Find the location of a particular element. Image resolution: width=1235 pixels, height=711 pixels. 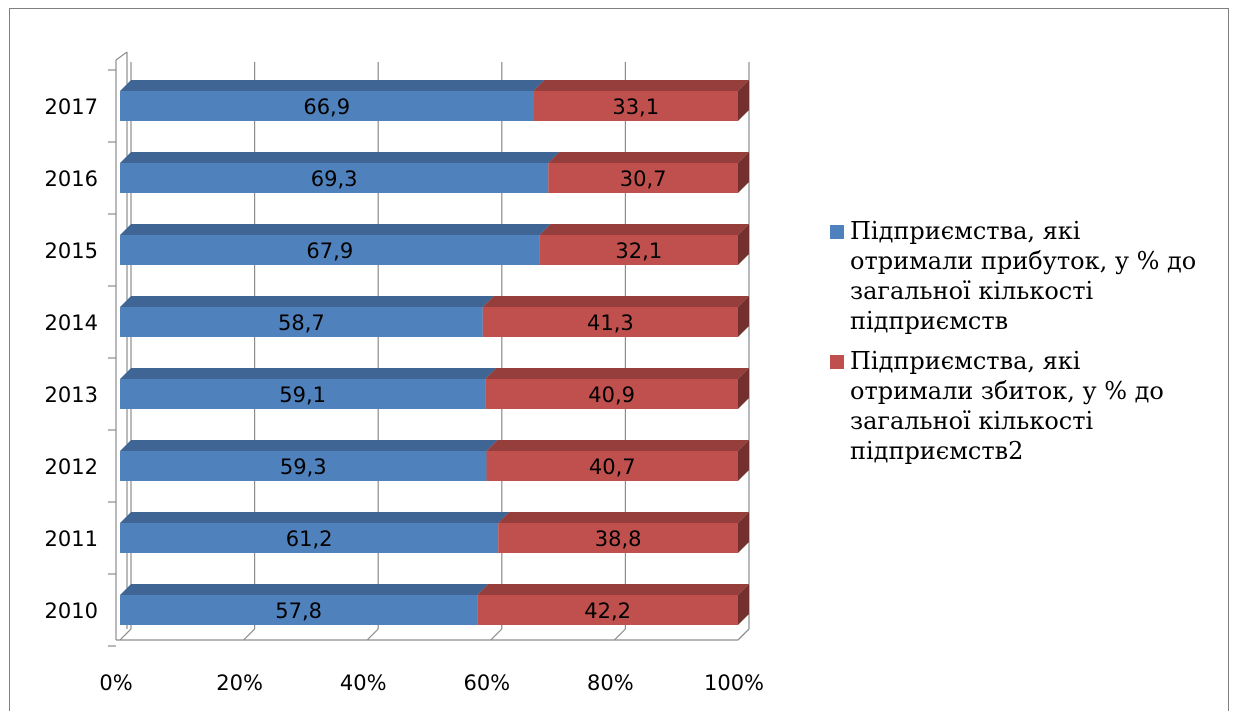

data-label: 42,2 is located at coordinates (607, 611).